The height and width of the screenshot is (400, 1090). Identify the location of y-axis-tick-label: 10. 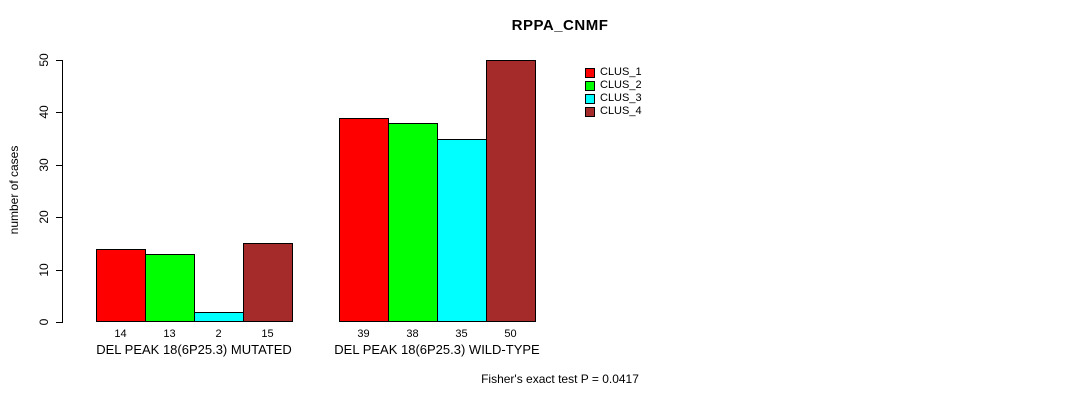
(44, 269).